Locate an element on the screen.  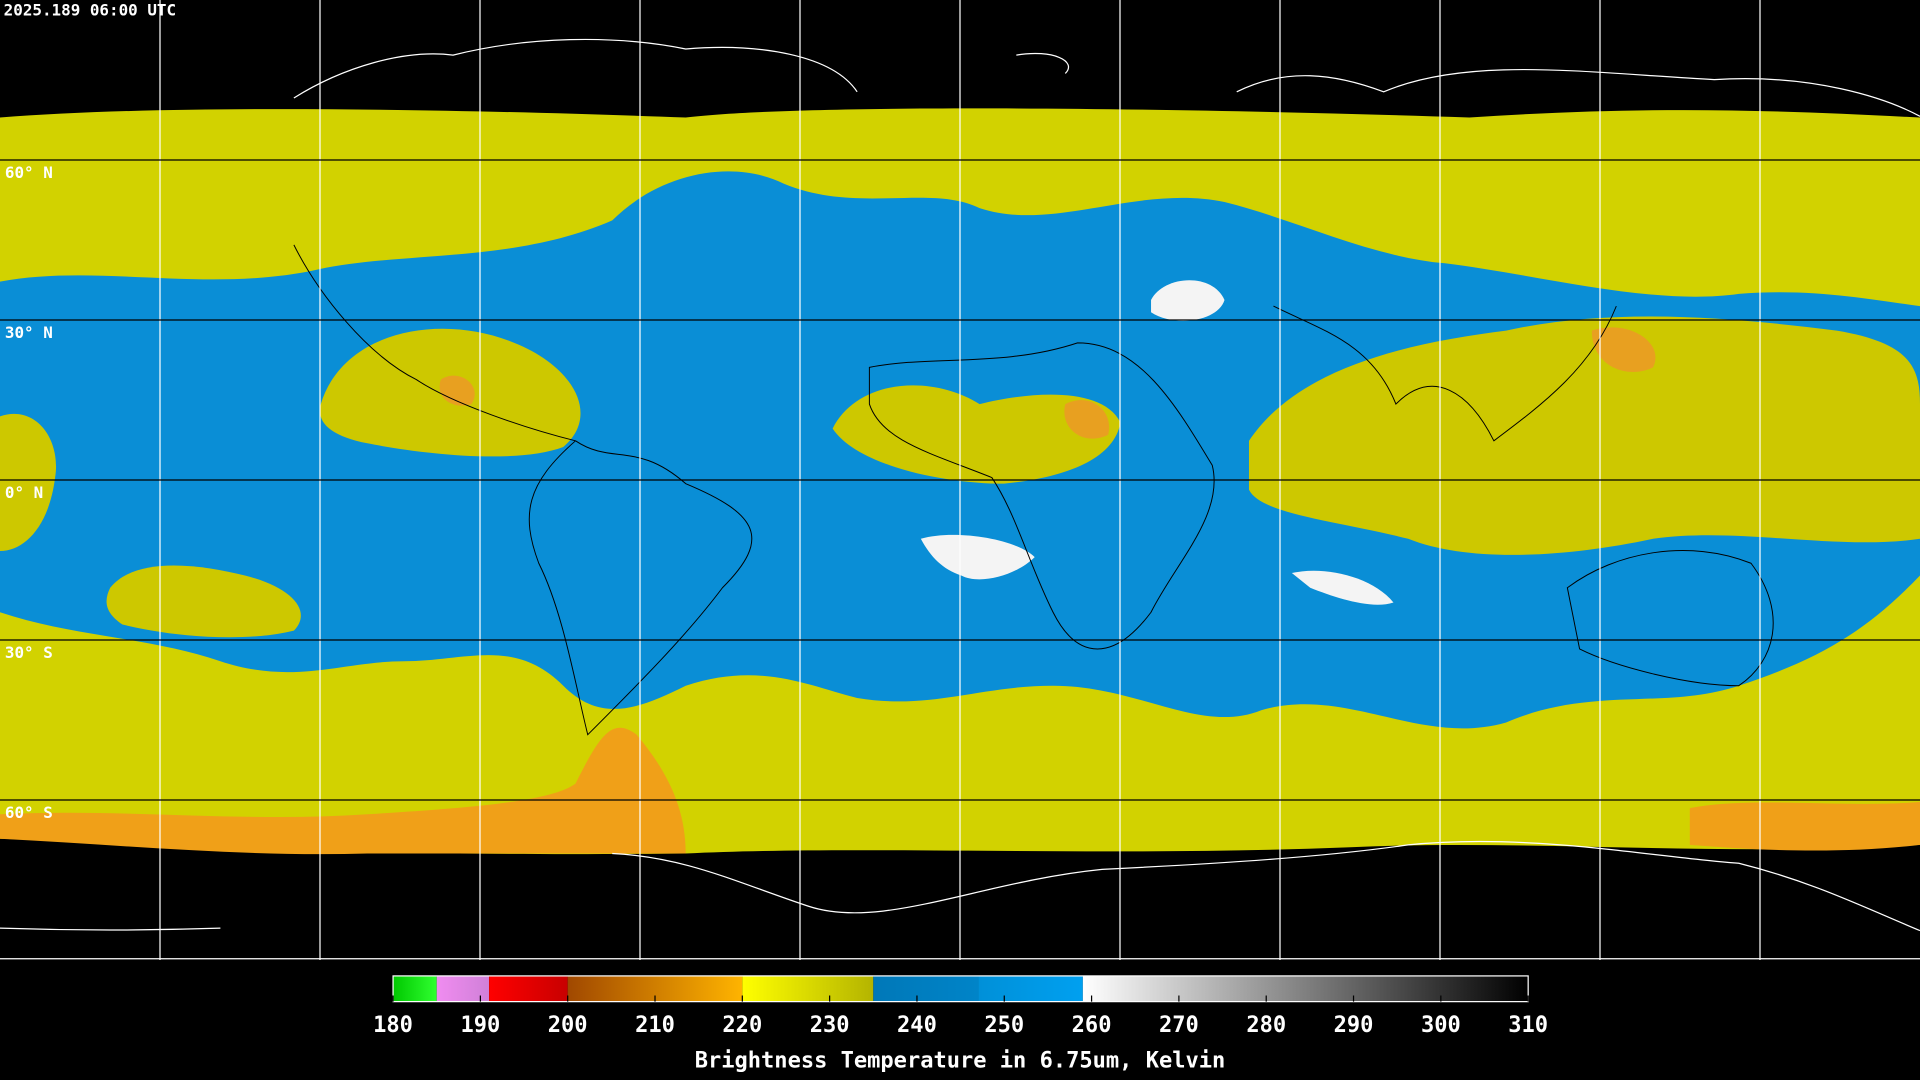
colorbar-tick-label: 190 is located at coordinates (480, 1025).